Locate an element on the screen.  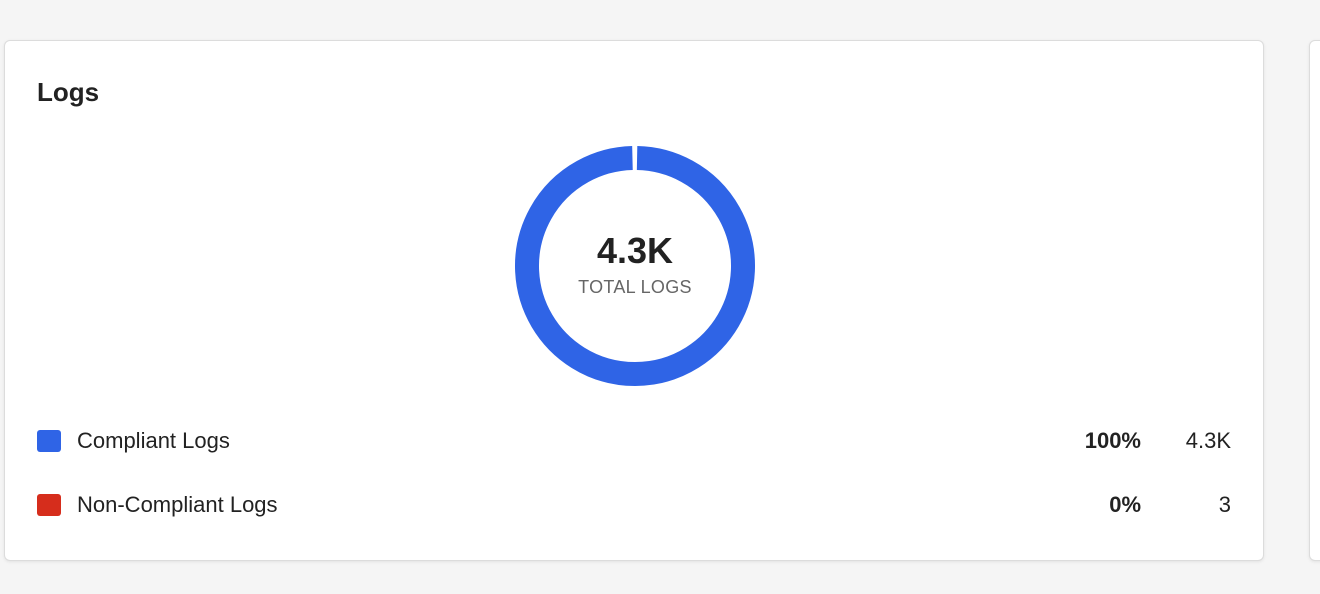
legend-label: Non-Compliant Logs is located at coordinates (177, 504).